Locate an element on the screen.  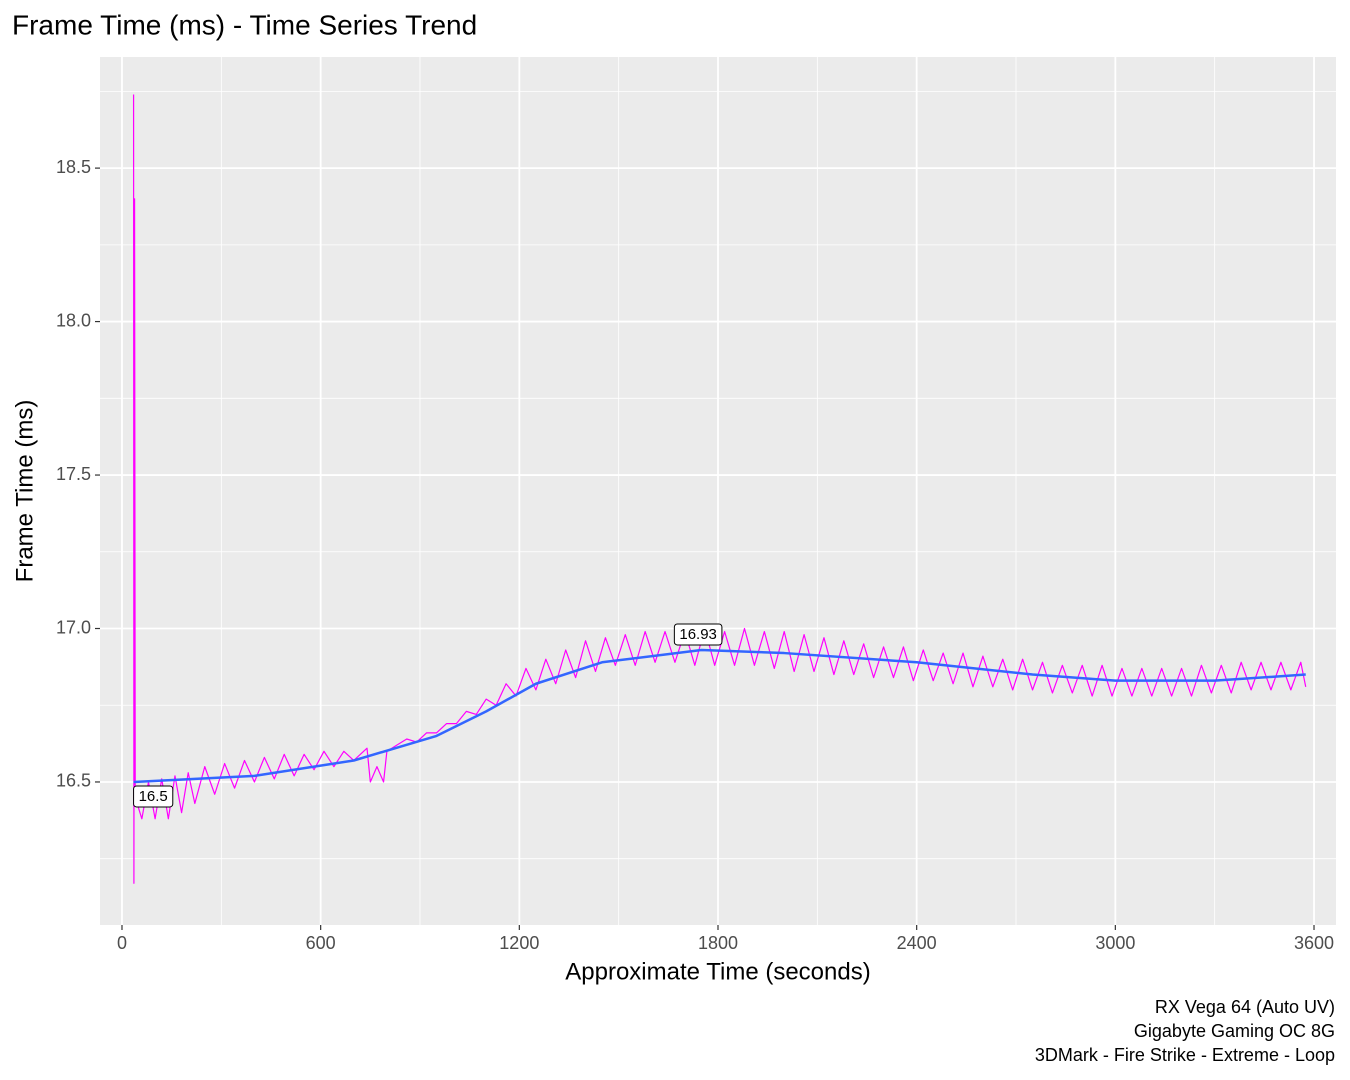
y-tick-label: 18.5 is located at coordinates (73, 167).